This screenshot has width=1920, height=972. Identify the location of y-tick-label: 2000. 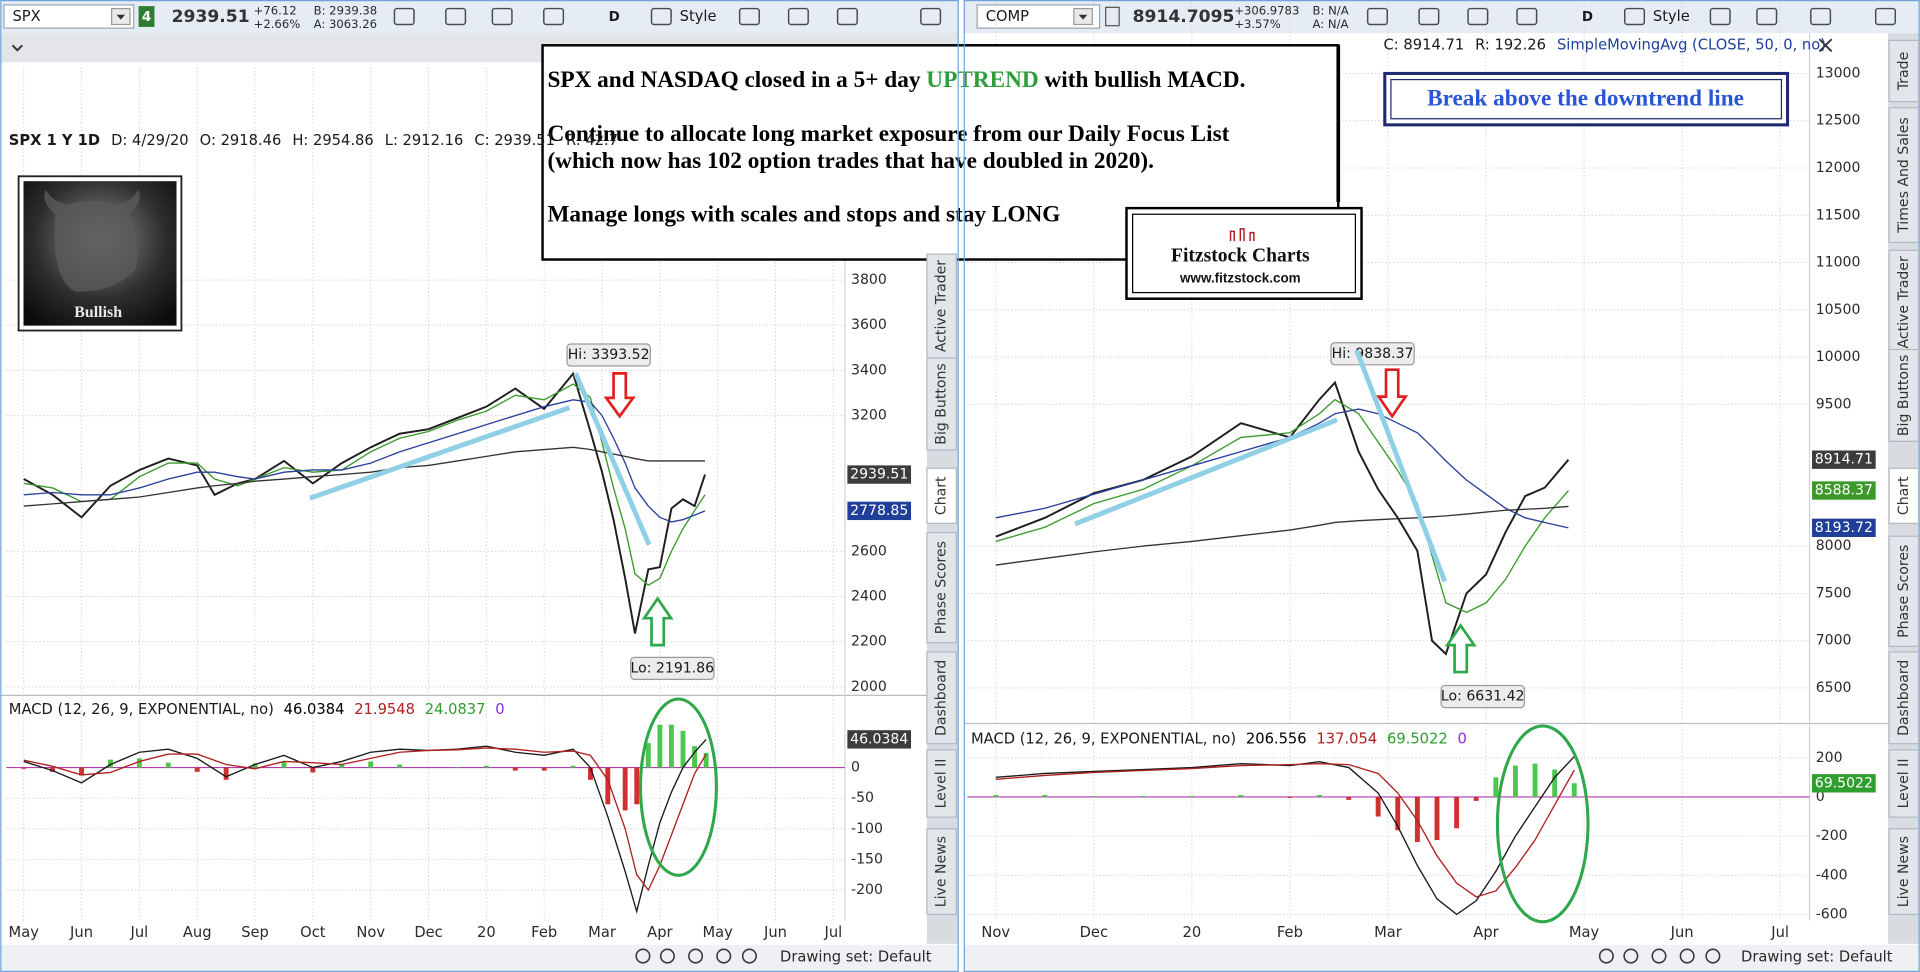
(869, 687).